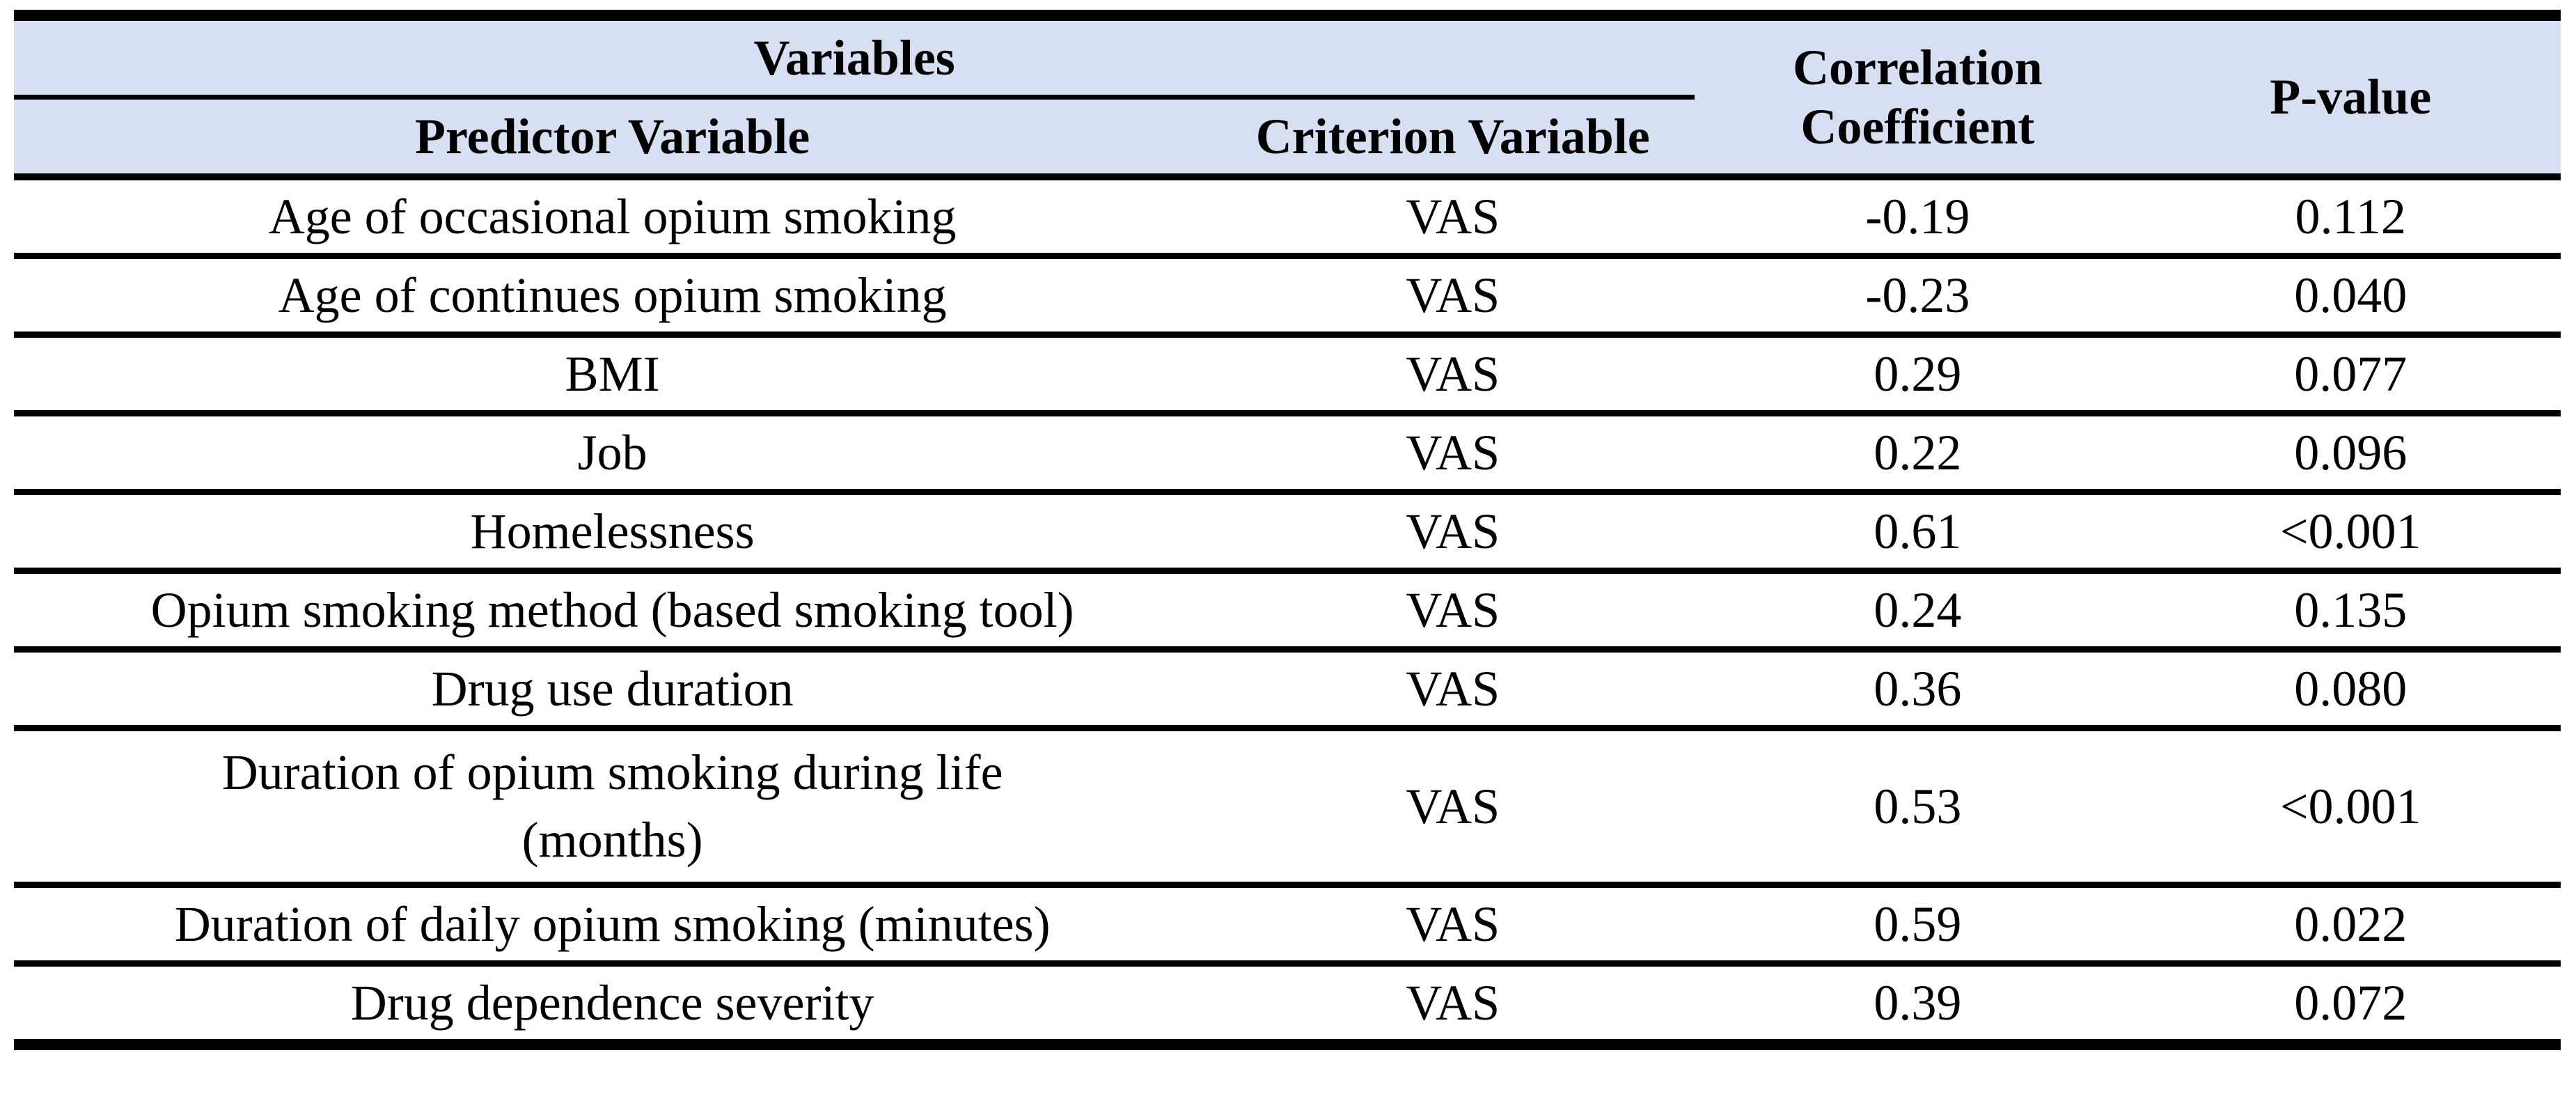 The height and width of the screenshot is (1108, 2576). I want to click on header-correlation-coefficient: Correlation Coefficient, so click(1918, 97).